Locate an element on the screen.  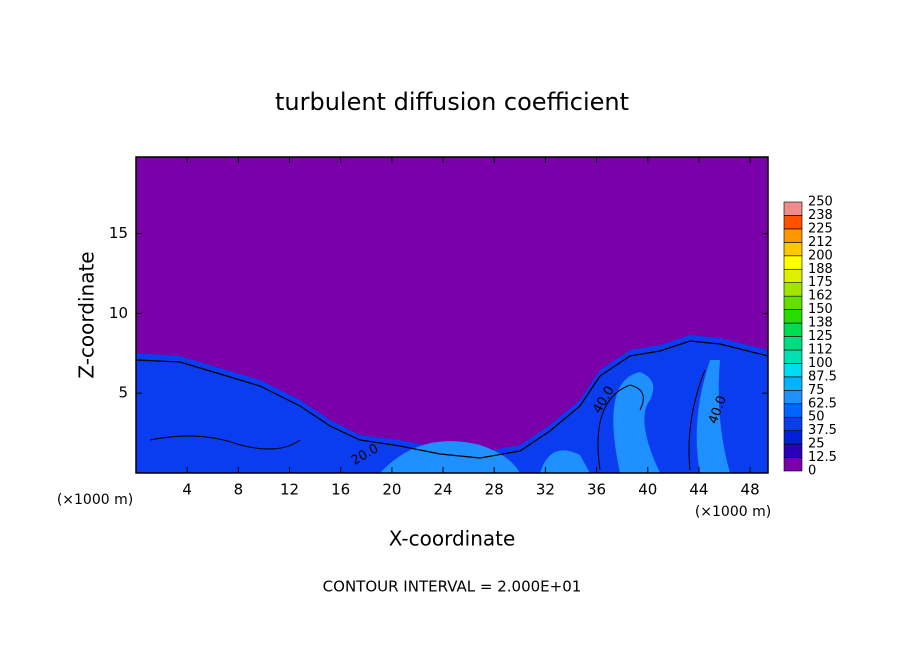
y-tick-label: 15 is located at coordinates (118, 233).